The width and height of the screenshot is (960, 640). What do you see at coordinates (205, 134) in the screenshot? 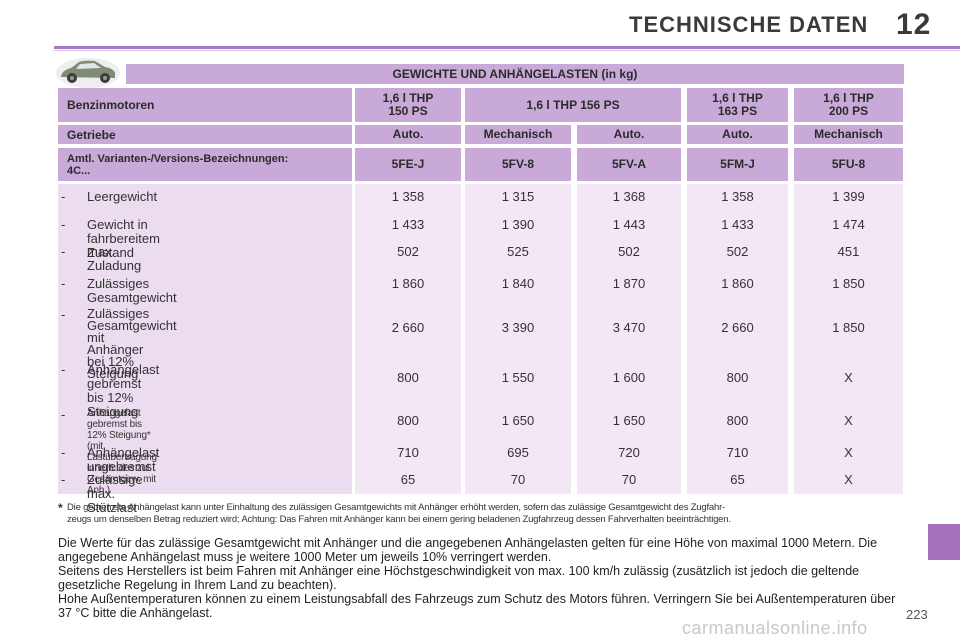
I see `header-gearbox-label: Getriebe` at bounding box center [205, 134].